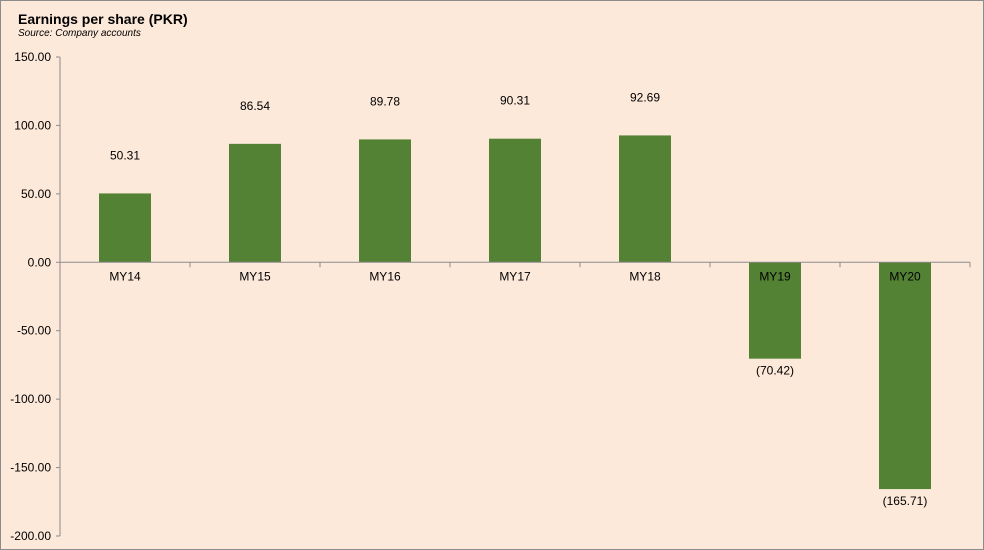 This screenshot has width=984, height=550. What do you see at coordinates (385, 101) in the screenshot?
I see `data-label: 89.78` at bounding box center [385, 101].